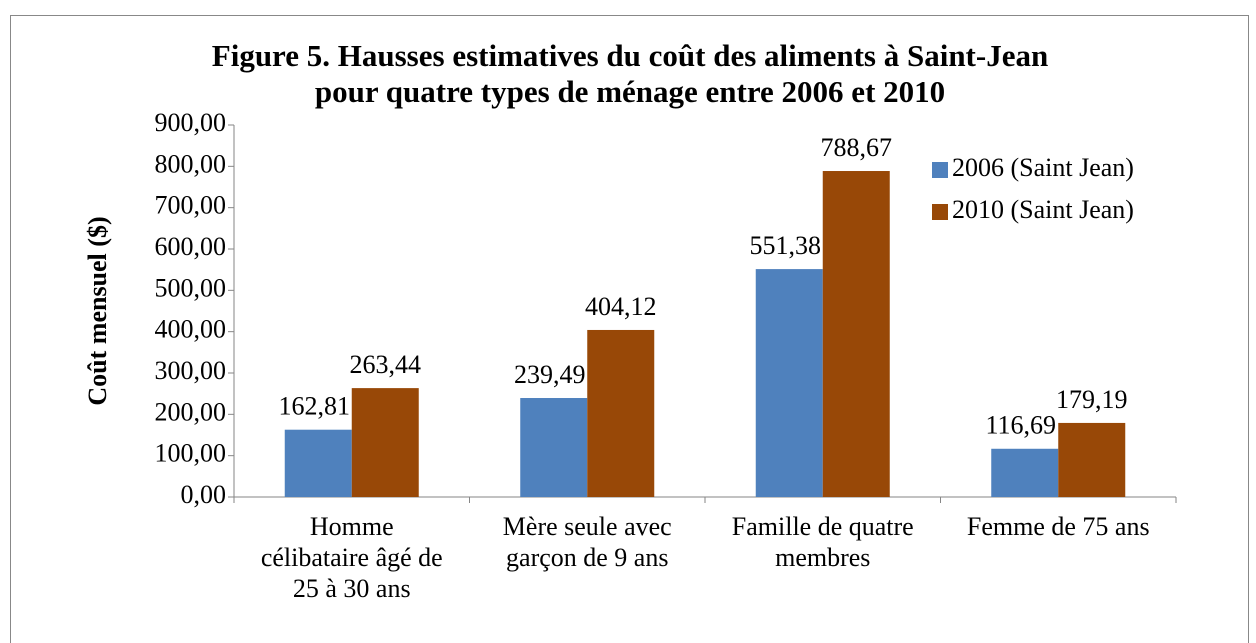 This screenshot has width=1256, height=643. What do you see at coordinates (191, 163) in the screenshot?
I see `y-tick-label: 800,00` at bounding box center [191, 163].